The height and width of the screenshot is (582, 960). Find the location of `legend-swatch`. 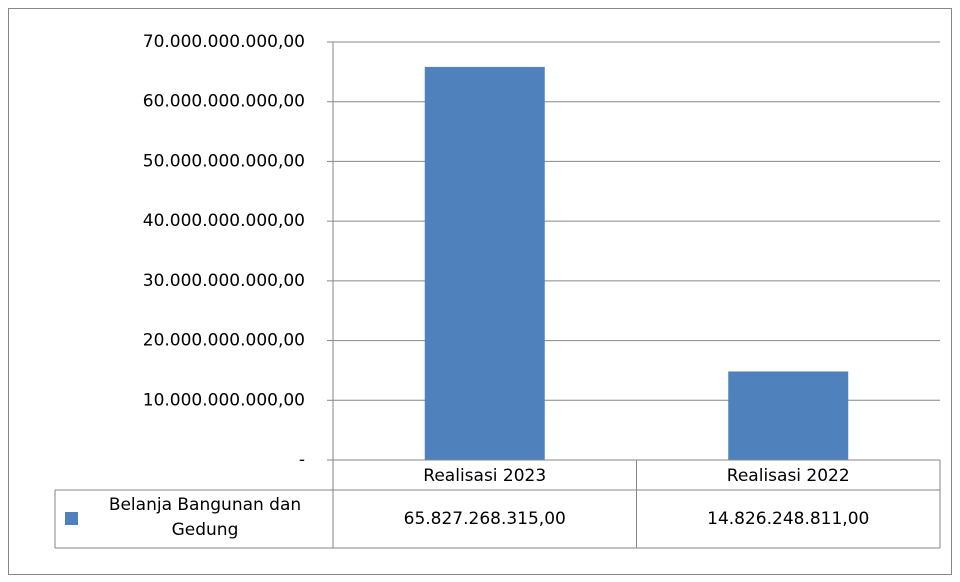

legend-swatch is located at coordinates (71, 518).